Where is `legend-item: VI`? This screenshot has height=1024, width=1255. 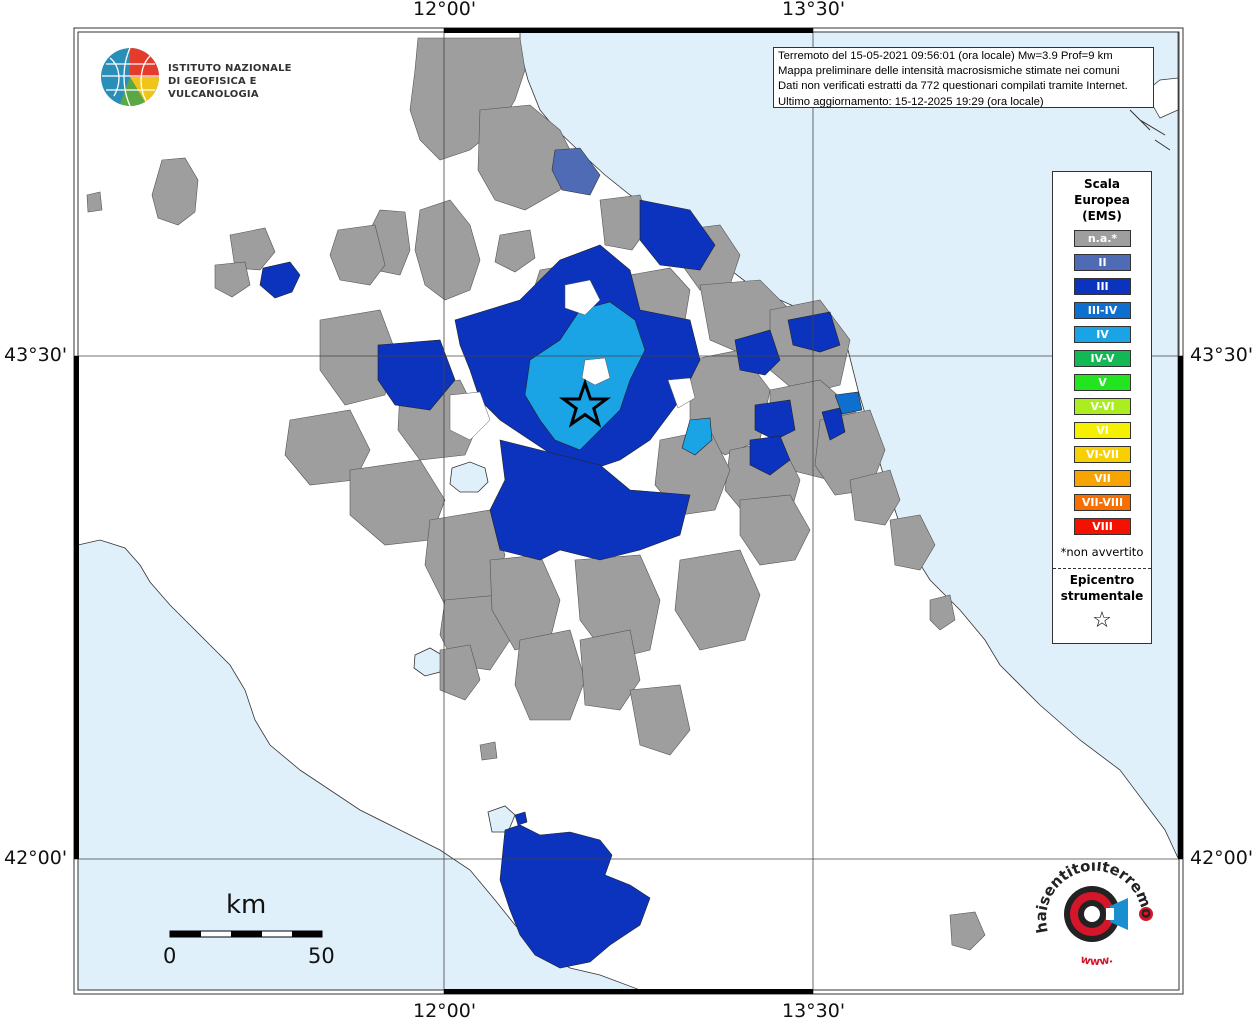
legend-item: VI is located at coordinates (1102, 430).